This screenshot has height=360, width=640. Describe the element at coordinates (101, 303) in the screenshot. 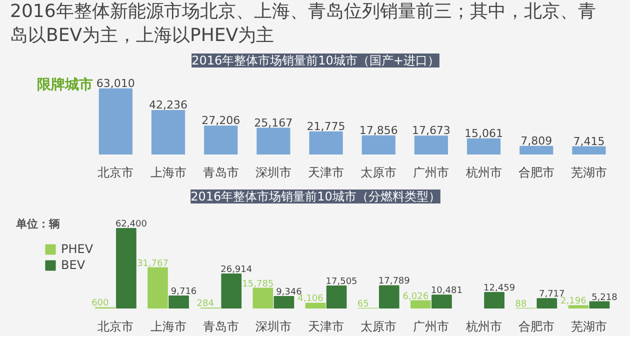

I see `data-label: 600` at that location.